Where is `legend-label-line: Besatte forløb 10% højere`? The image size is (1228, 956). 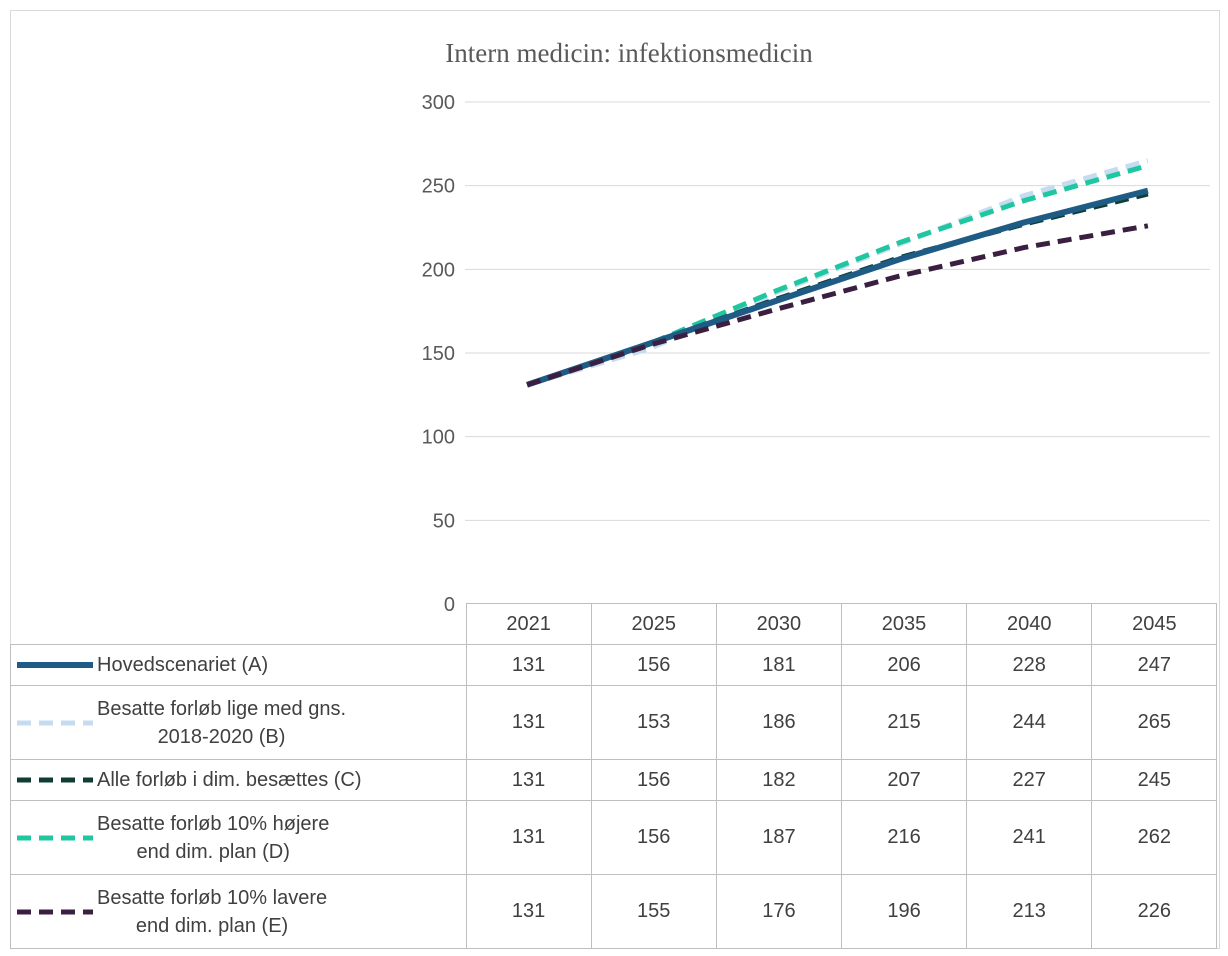 legend-label-line: Besatte forløb 10% højere is located at coordinates (213, 823).